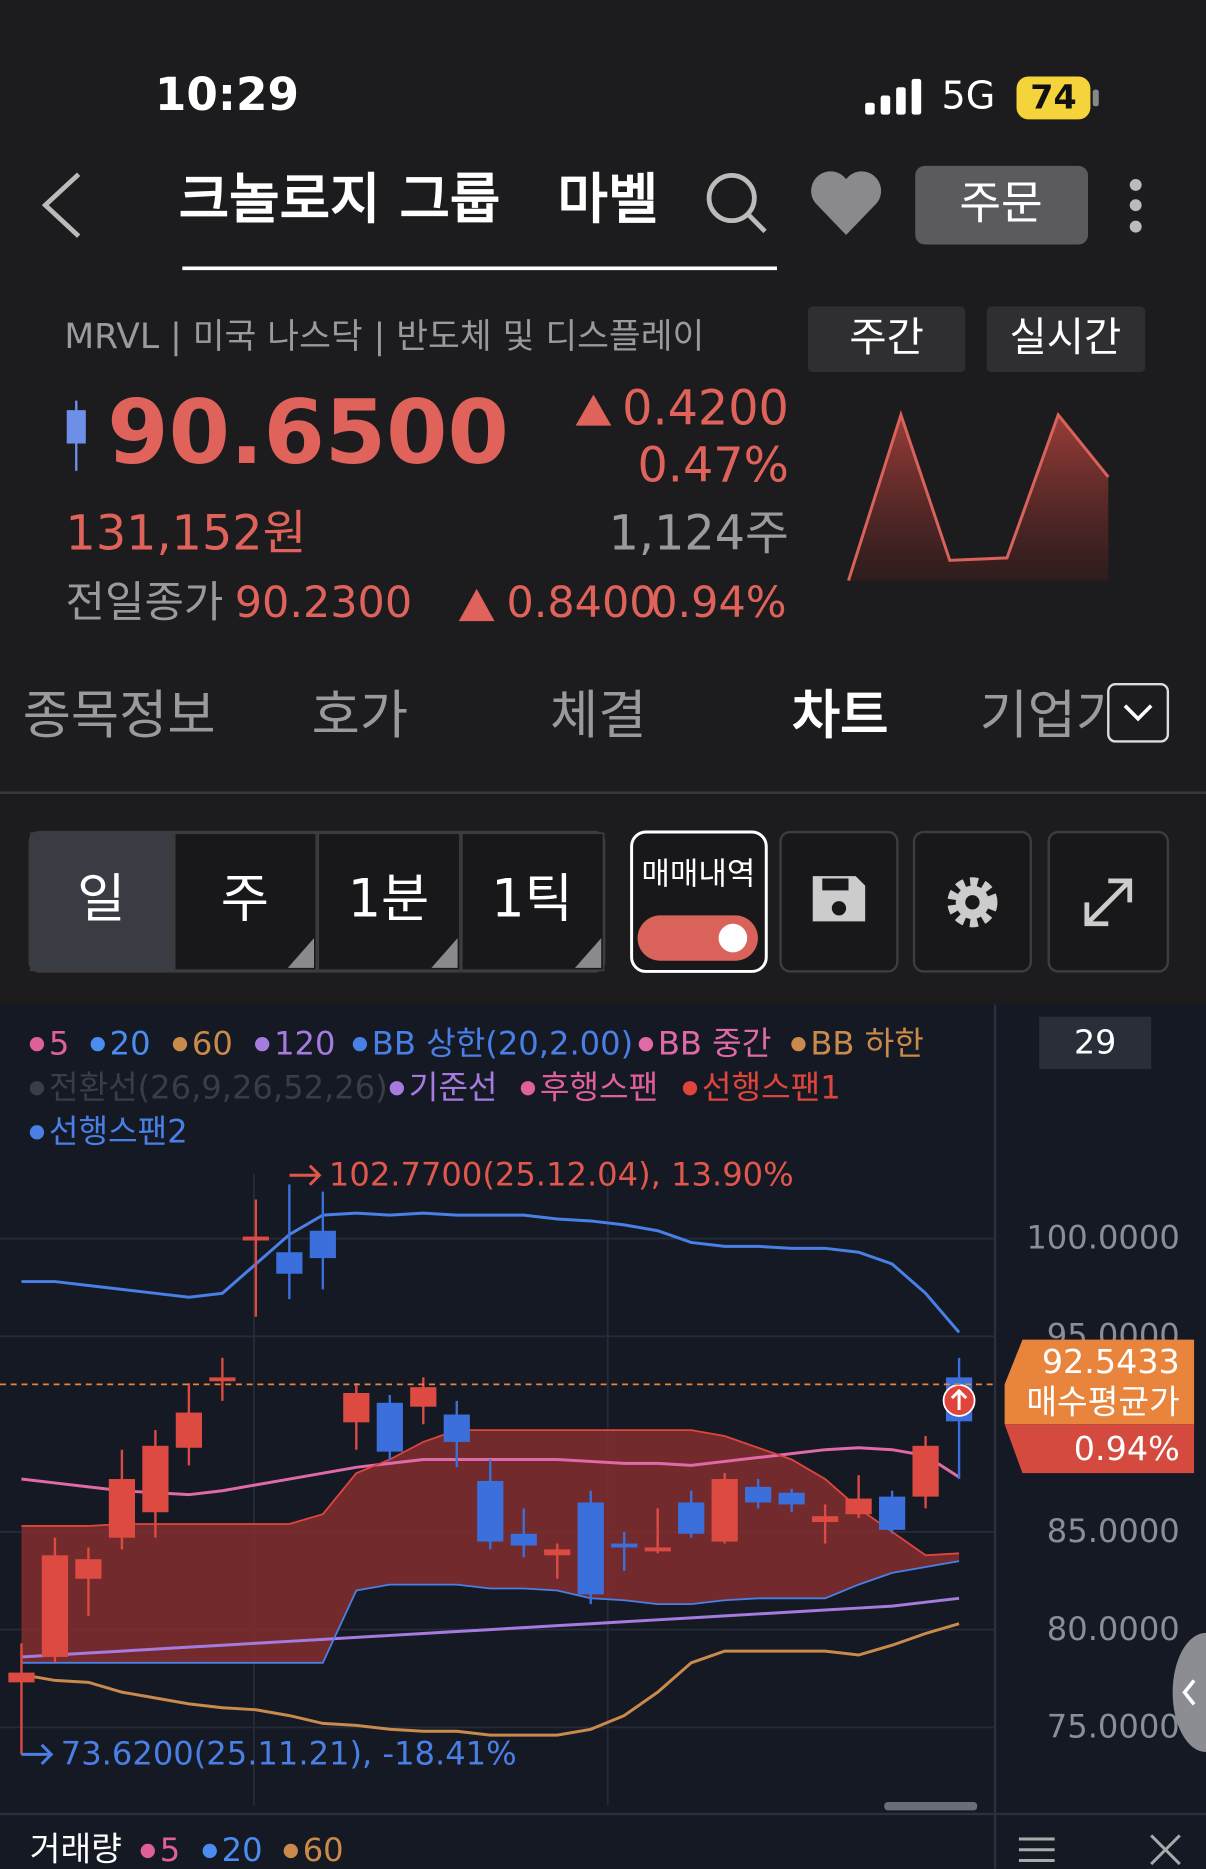 The image size is (1206, 1869). Describe the element at coordinates (1113, 1629) in the screenshot. I see `y-tick-label: 80.0000` at that location.